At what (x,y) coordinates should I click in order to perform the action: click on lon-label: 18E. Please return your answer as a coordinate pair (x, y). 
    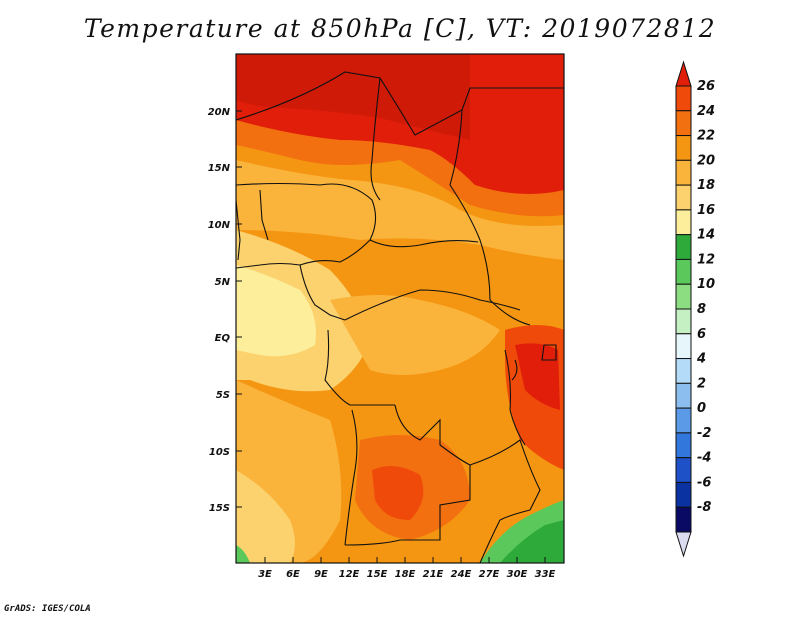
    Looking at the image, I should click on (405, 574).